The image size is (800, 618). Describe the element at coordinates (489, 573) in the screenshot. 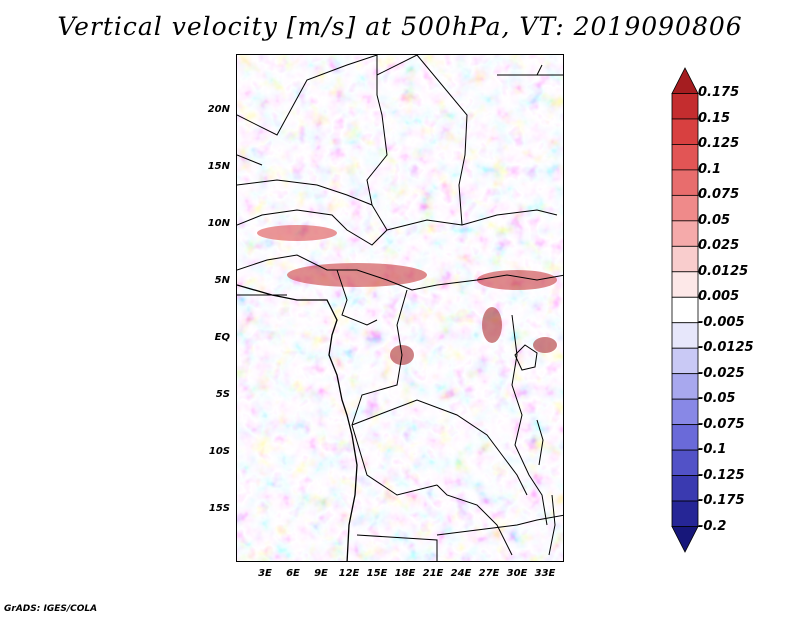

I see `lon-label-27e: 27E` at that location.